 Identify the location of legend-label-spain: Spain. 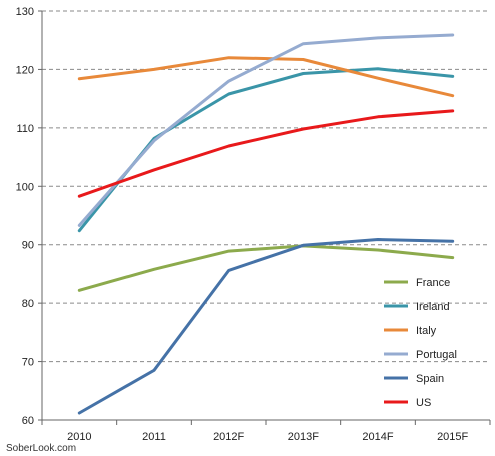
(430, 379).